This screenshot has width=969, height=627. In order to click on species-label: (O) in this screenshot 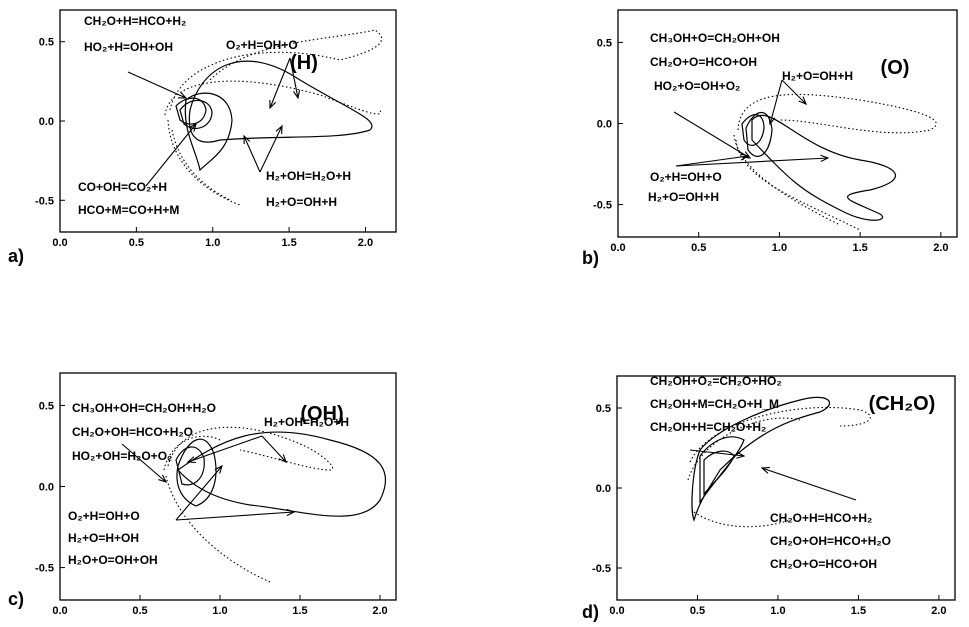, I will do `click(895, 68)`.